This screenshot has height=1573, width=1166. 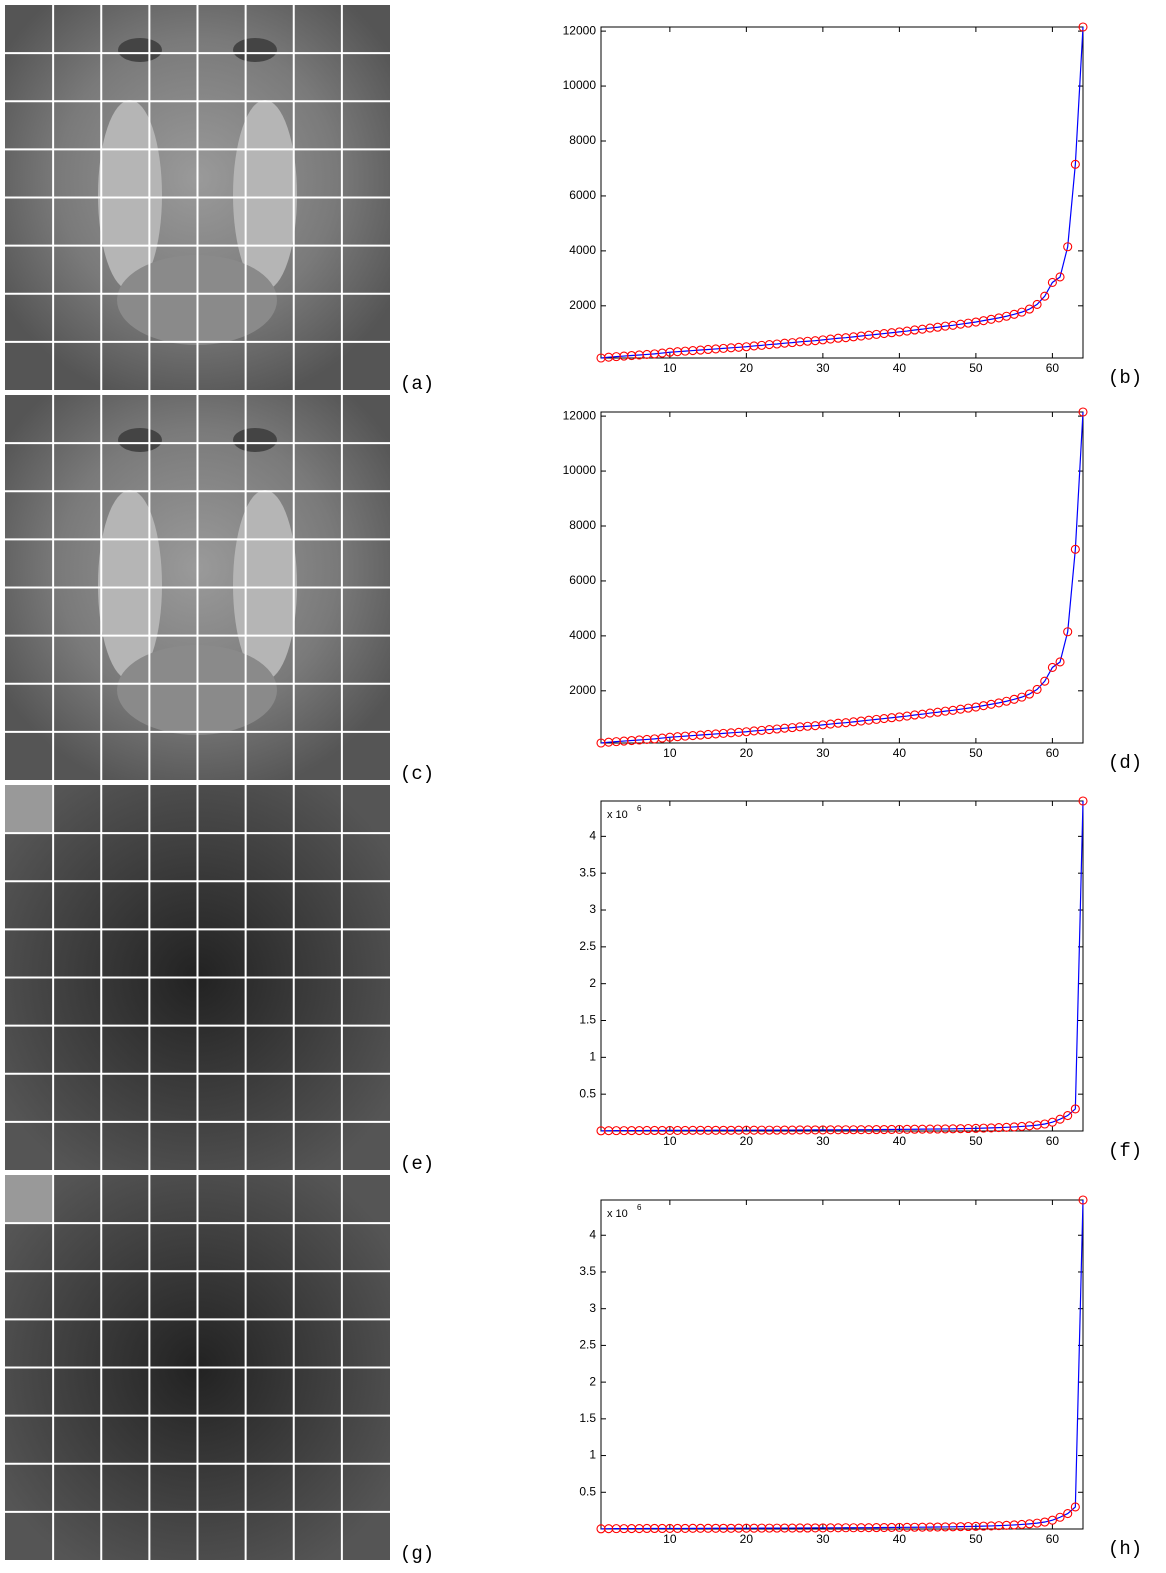 I want to click on y-tick-label: 3, so click(x=592, y=1308).